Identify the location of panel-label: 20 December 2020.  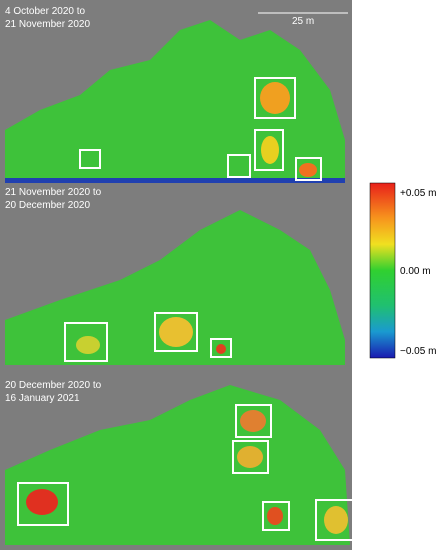
(47, 205).